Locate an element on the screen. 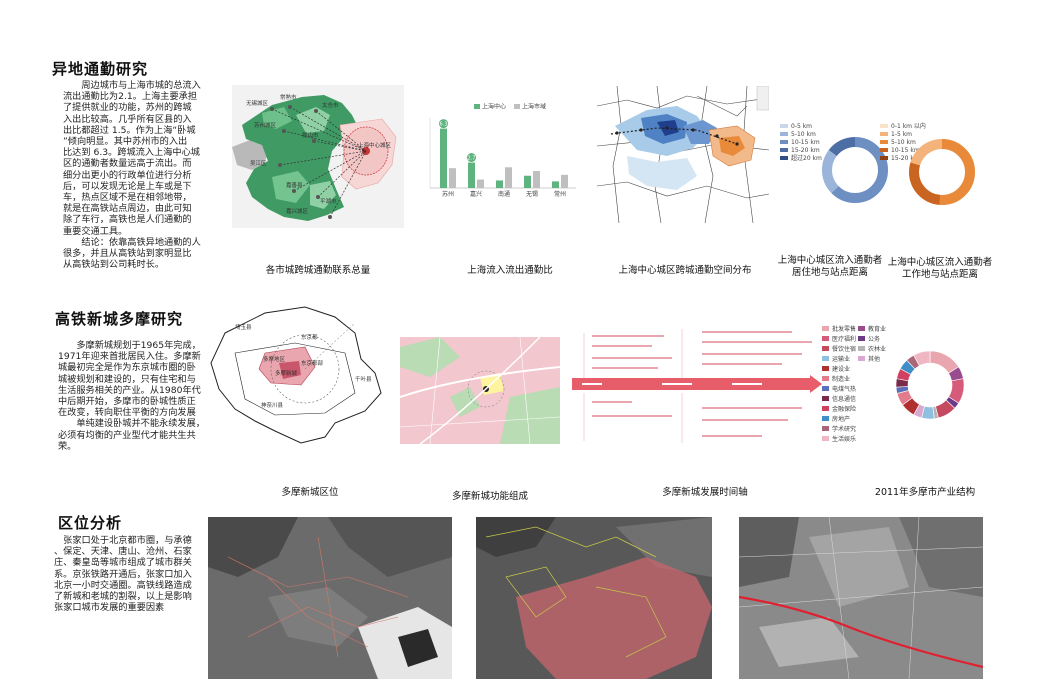 The image size is (1050, 700). map-label: 多摩新城 is located at coordinates (286, 373).